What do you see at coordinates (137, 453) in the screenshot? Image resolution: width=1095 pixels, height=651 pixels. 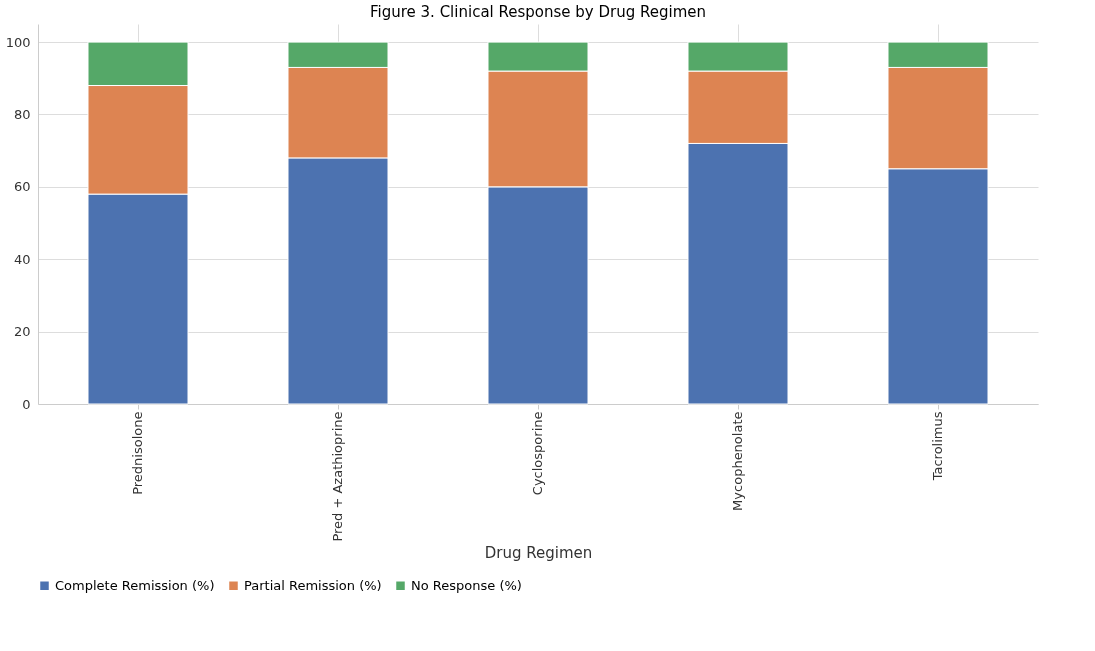 I see `x-tick-label: Prednisolone` at bounding box center [137, 453].